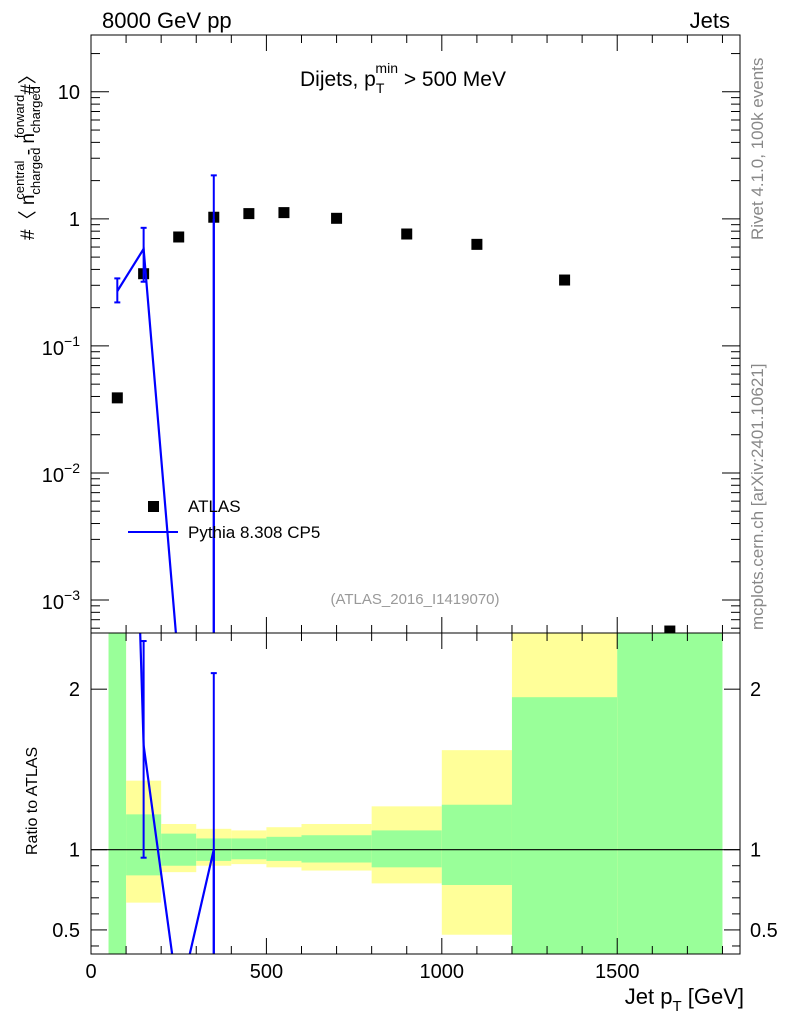  I want to click on main-y-tick-label: 10⁻², so click(61, 473).